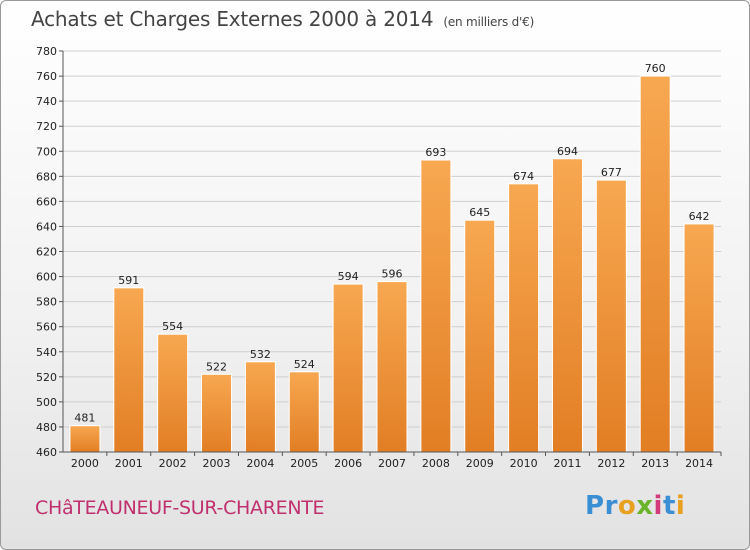  I want to click on y-tick-label: 760, so click(46, 76).